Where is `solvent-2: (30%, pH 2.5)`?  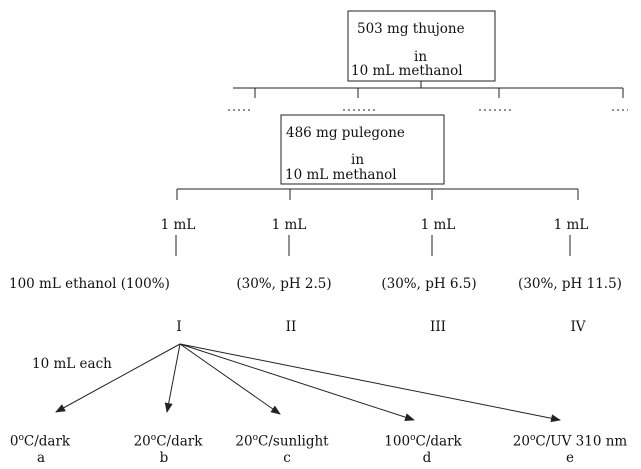 solvent-2: (30%, pH 2.5) is located at coordinates (284, 284).